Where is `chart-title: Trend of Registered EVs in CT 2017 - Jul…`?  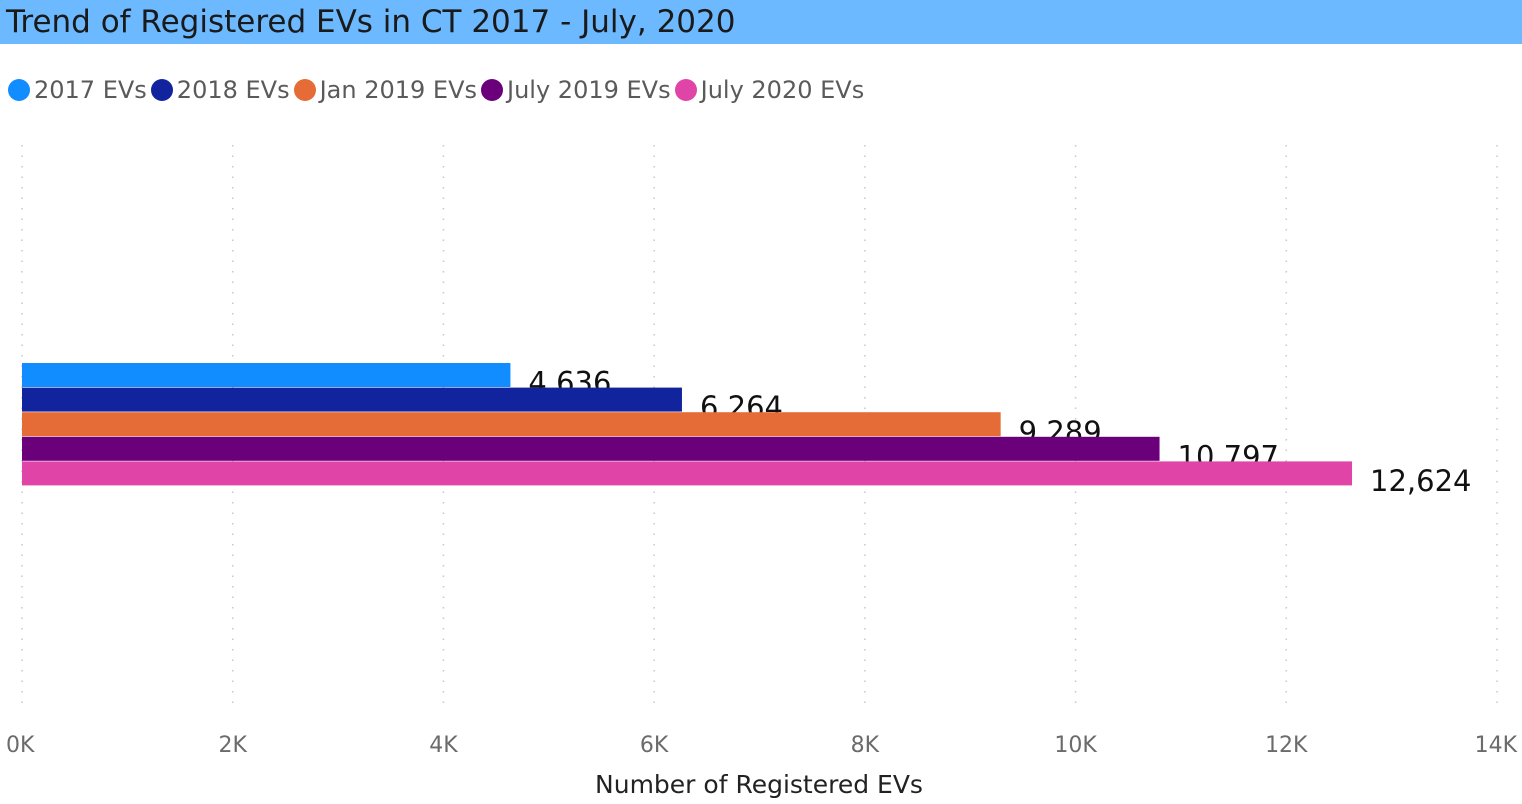
chart-title: Trend of Registered EVs in CT 2017 - Jul… is located at coordinates (371, 22).